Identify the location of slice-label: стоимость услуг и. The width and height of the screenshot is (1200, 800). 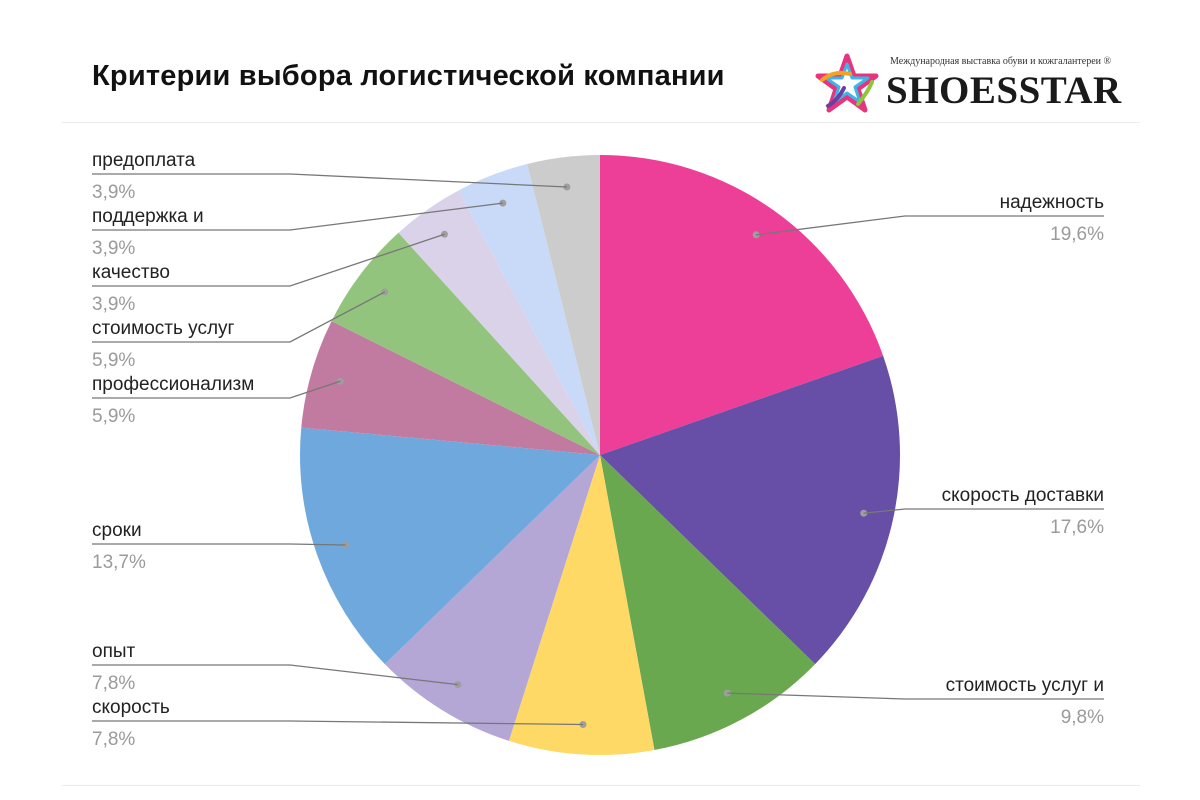
(1025, 685).